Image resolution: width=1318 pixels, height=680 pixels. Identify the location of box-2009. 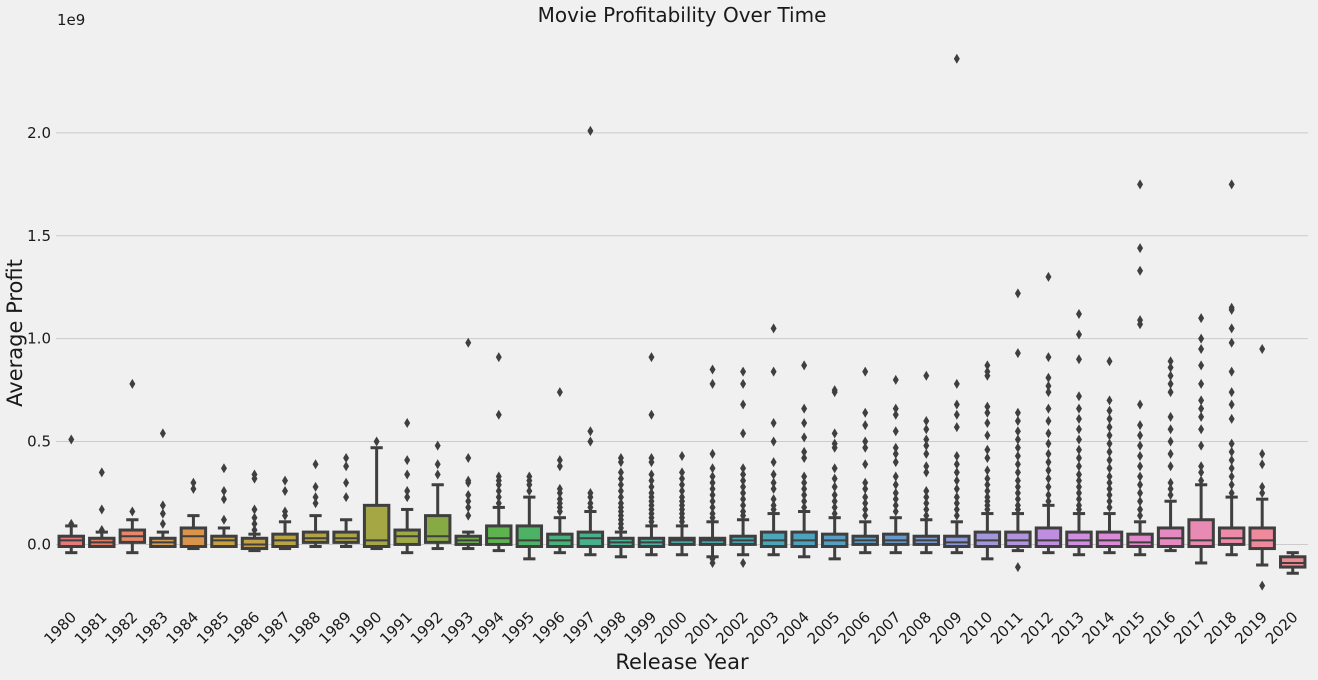
(957, 304).